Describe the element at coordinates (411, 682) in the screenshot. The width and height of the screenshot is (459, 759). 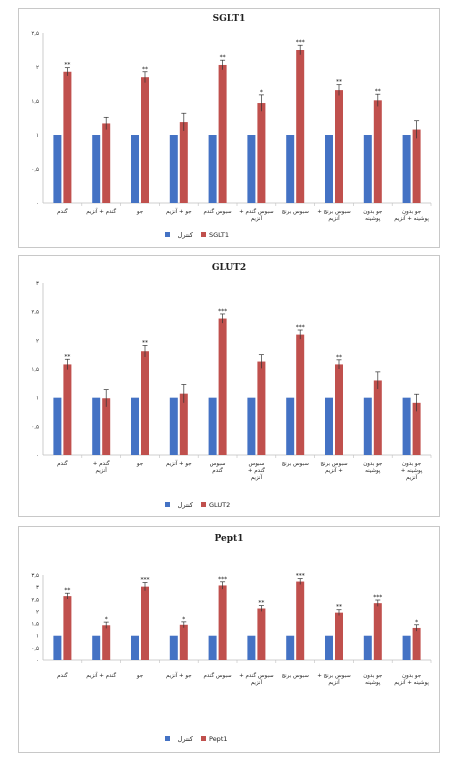
I see `category-label: پوشینه + آنزیم` at that location.